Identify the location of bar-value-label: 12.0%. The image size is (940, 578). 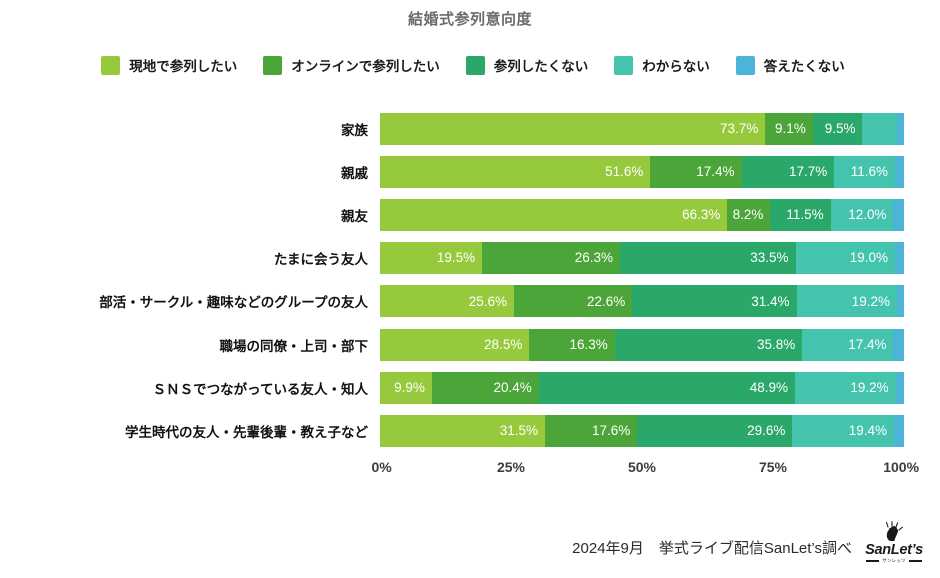
(867, 215).